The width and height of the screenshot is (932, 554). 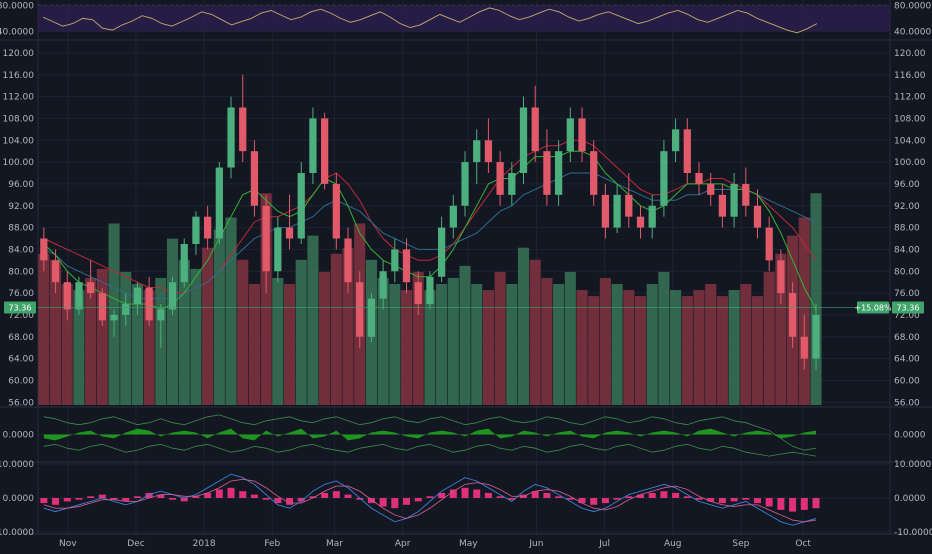 What do you see at coordinates (135, 544) in the screenshot?
I see `x-axis-label-dec: Dec` at bounding box center [135, 544].